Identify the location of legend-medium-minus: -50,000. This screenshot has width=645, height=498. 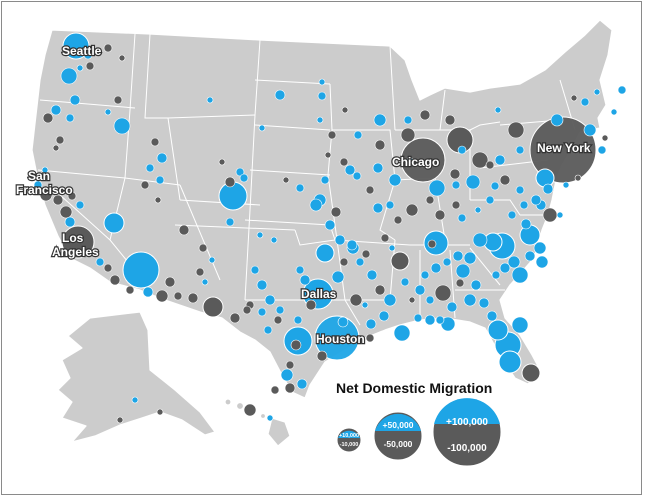
(398, 444).